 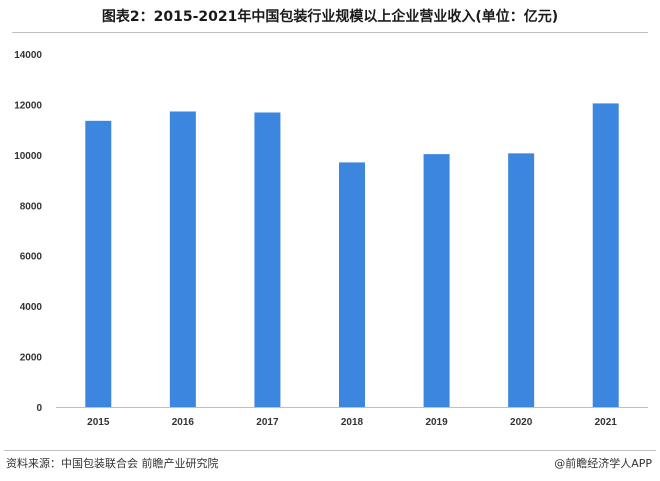 I want to click on bar-2020, so click(x=521, y=280).